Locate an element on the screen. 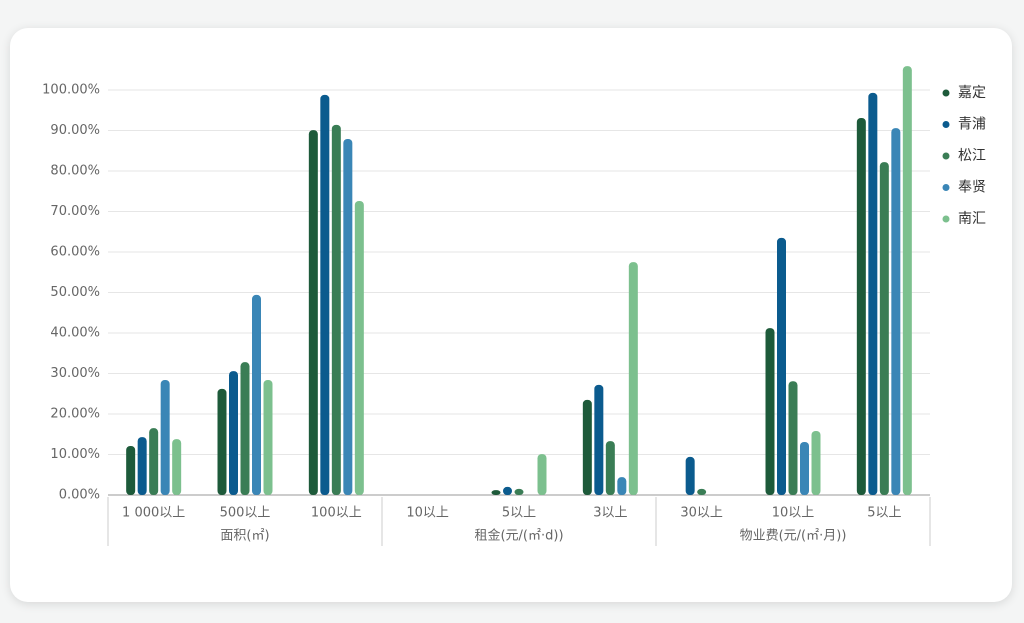 The height and width of the screenshot is (623, 1024). x-tick-label: 3以上 is located at coordinates (610, 513).